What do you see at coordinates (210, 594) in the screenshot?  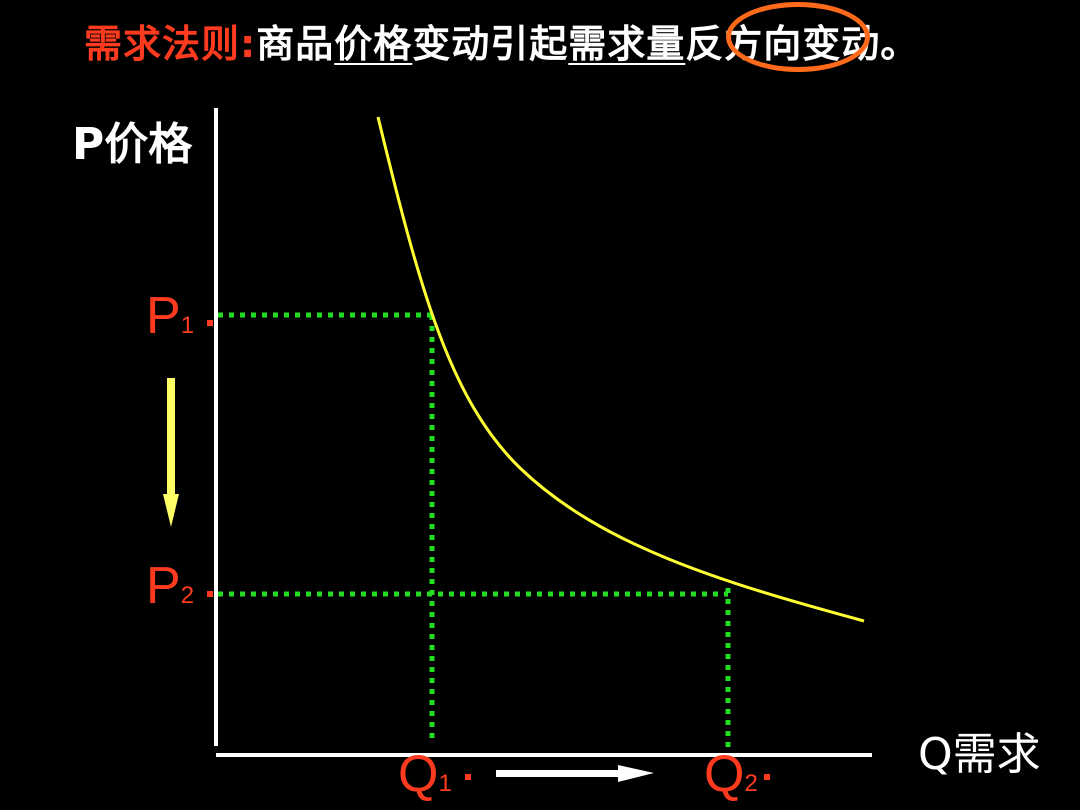 I see `p2-tick-mark` at bounding box center [210, 594].